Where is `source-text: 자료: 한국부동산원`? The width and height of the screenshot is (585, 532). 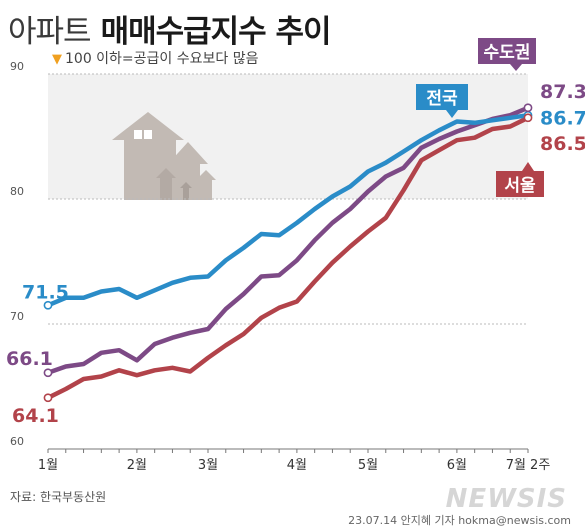 source-text: 자료: 한국부동산원 is located at coordinates (58, 497).